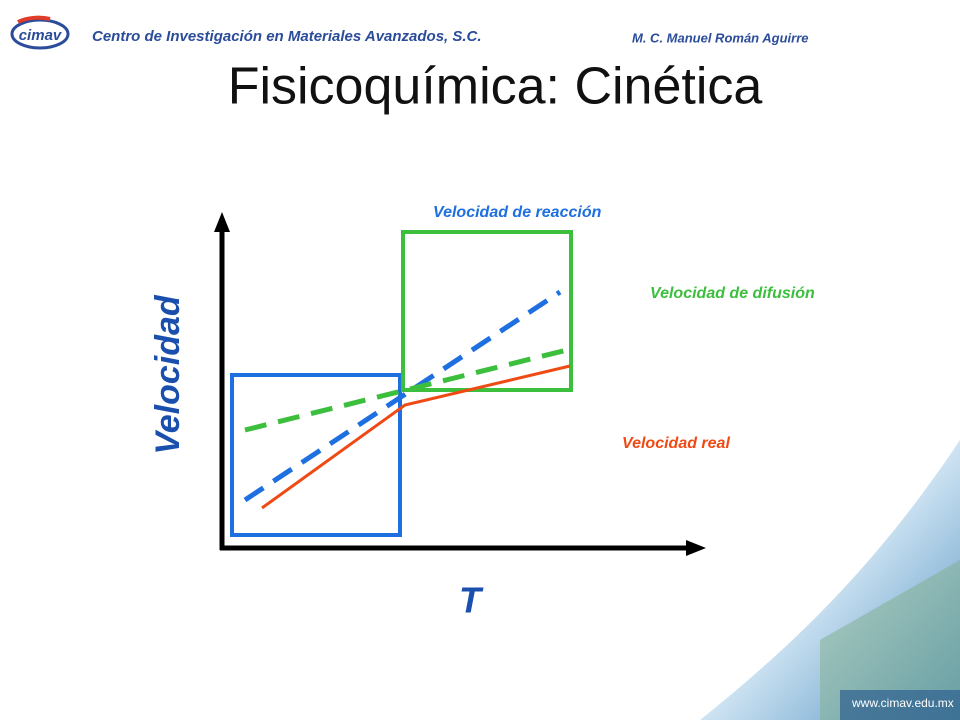 This screenshot has width=960, height=720. What do you see at coordinates (890, 640) in the screenshot?
I see `background-building` at bounding box center [890, 640].